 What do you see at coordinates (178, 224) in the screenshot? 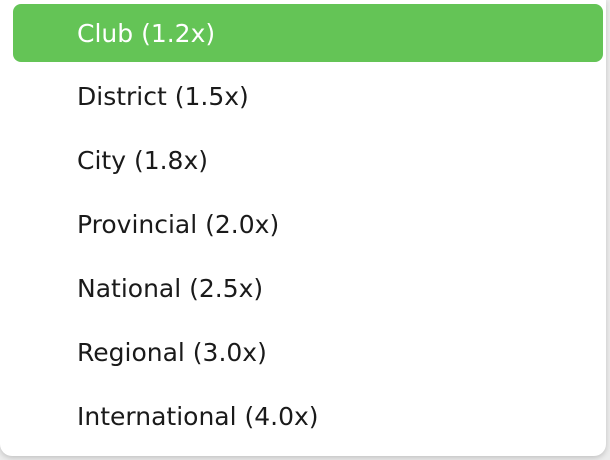
I see `option-label: Provincial (2.0x)` at bounding box center [178, 224].